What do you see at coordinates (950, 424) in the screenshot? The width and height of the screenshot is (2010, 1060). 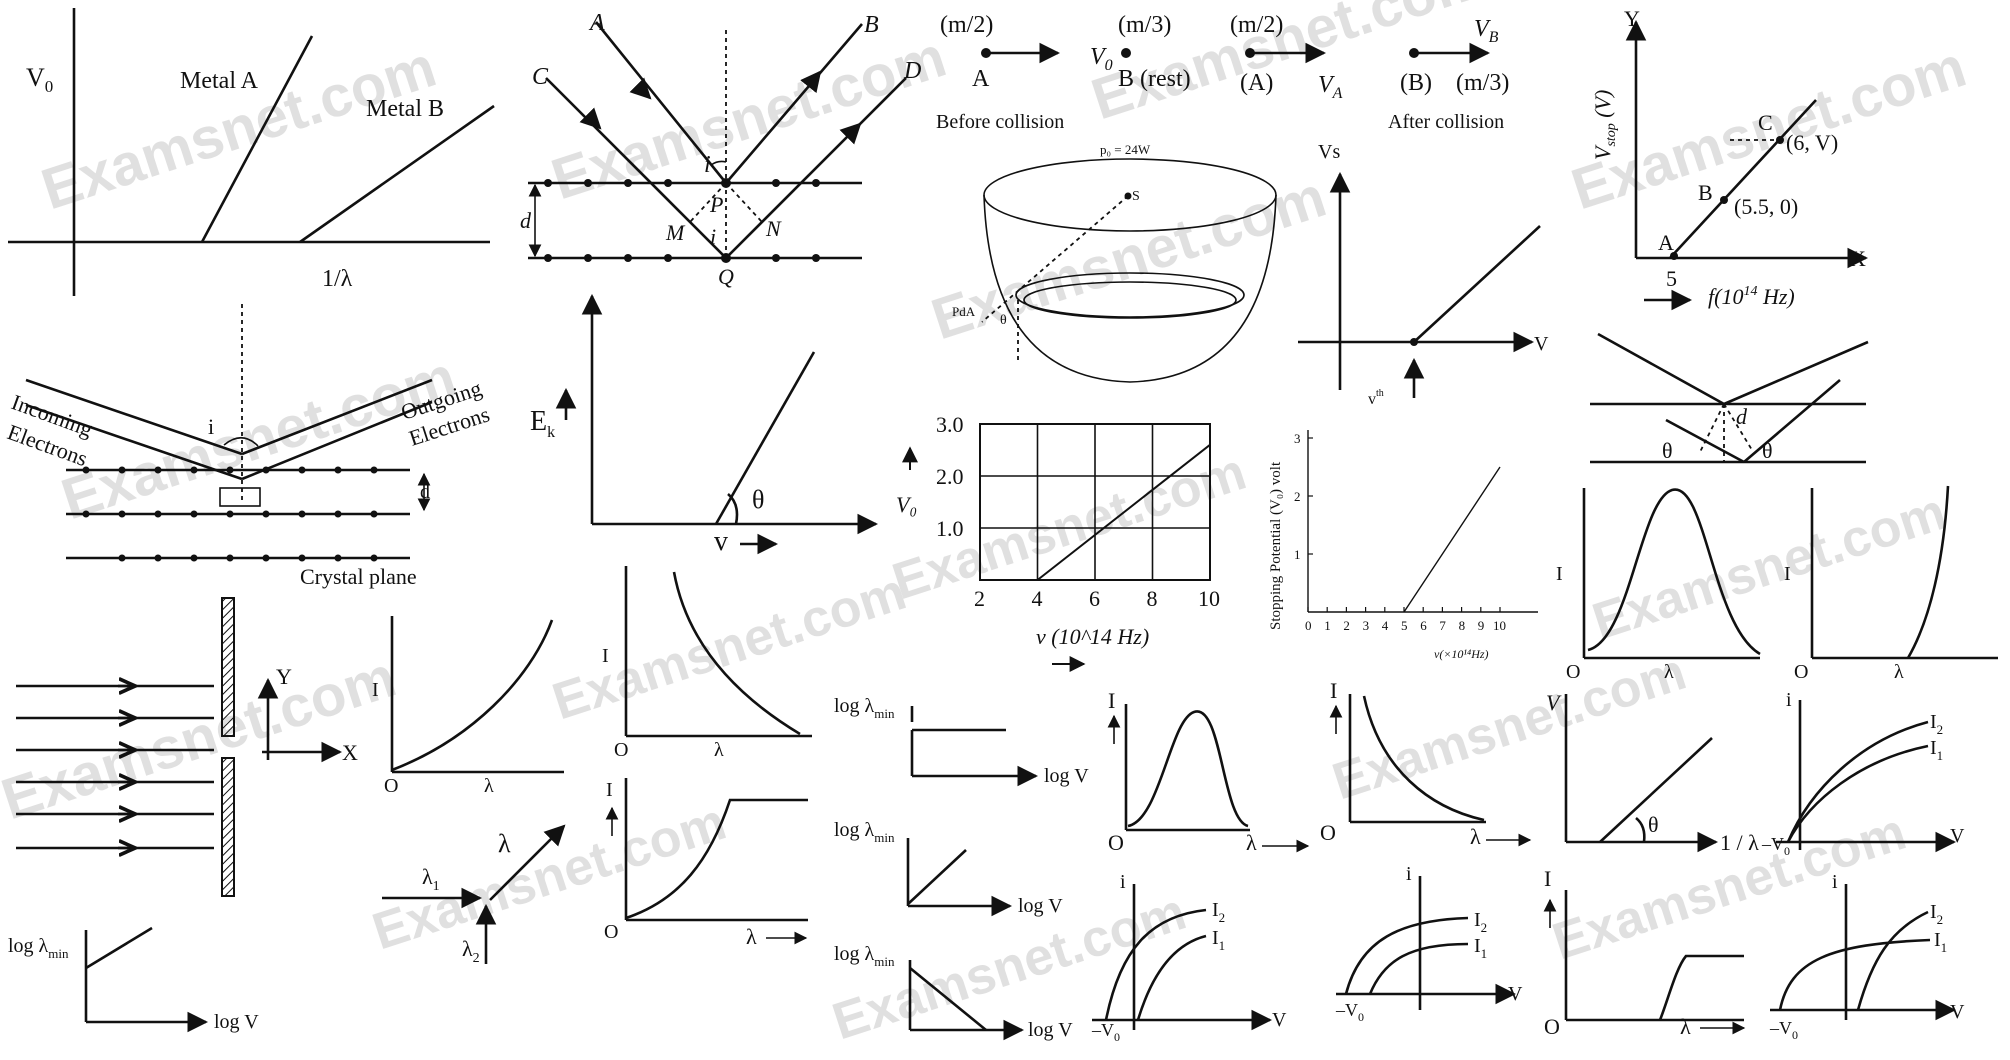 I see `y-tick-label: 3.0` at bounding box center [950, 424].